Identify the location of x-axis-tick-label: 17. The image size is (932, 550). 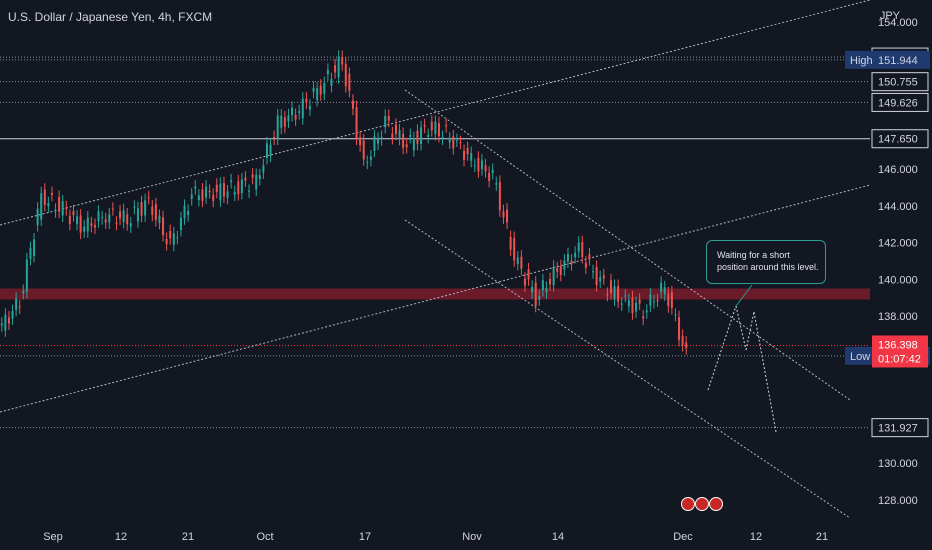
(365, 537).